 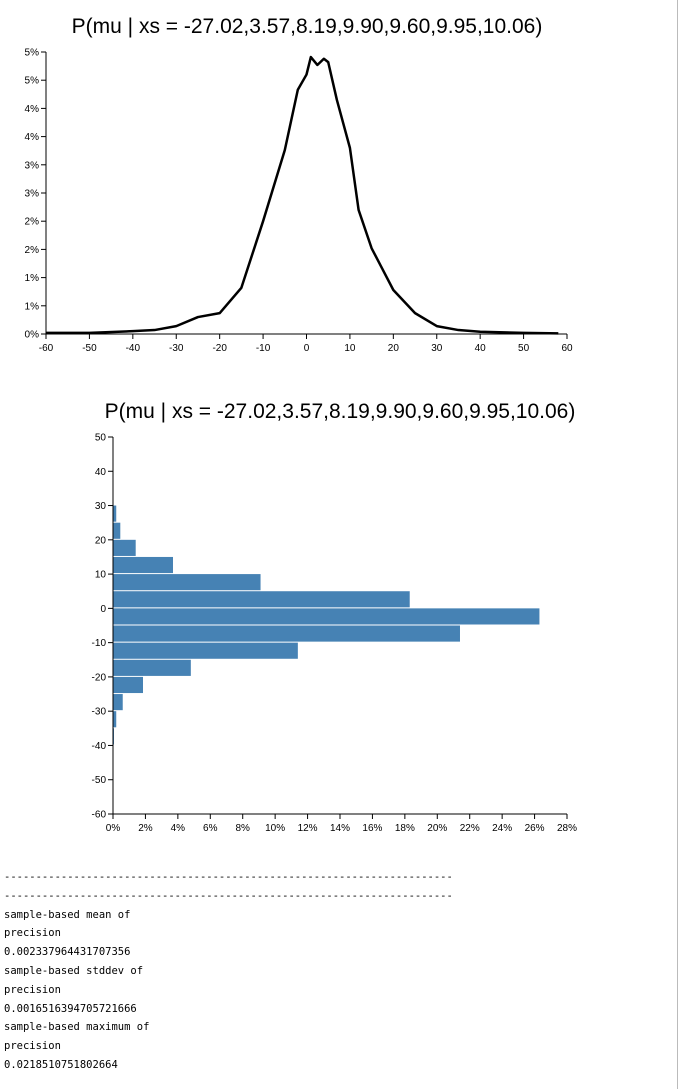 What do you see at coordinates (32, 335) in the screenshot?
I see `y-tick-label: 0%` at bounding box center [32, 335].